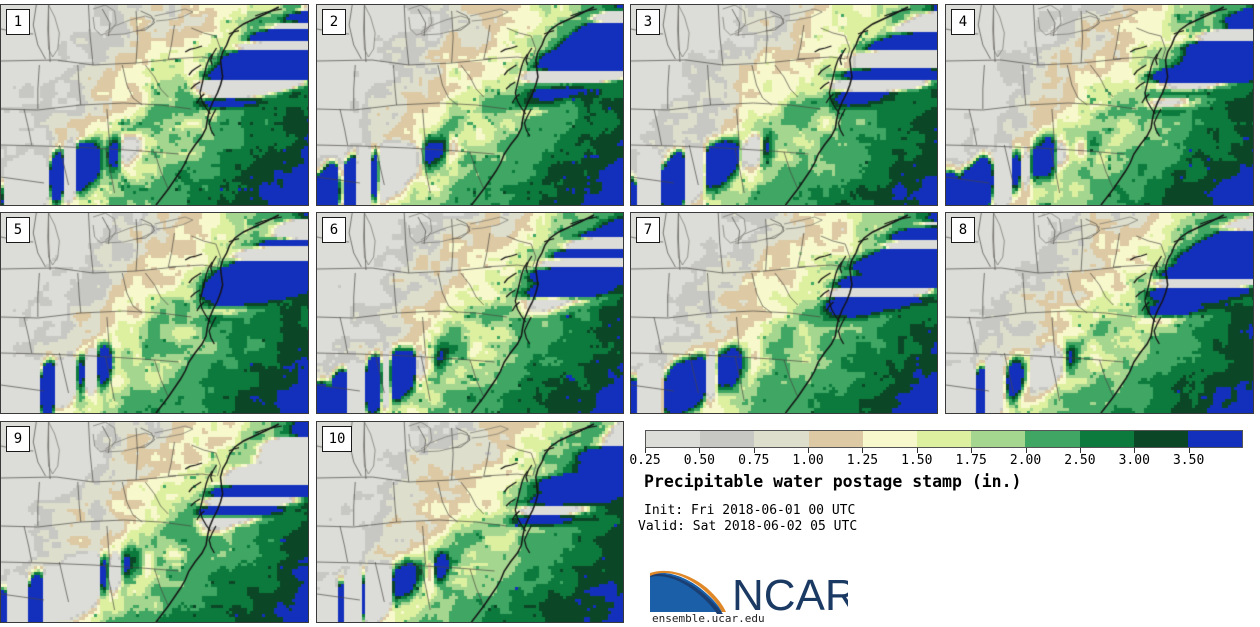 Image resolution: width=1260 pixels, height=627 pixels. I want to click on member-panel-1: 1, so click(154, 105).